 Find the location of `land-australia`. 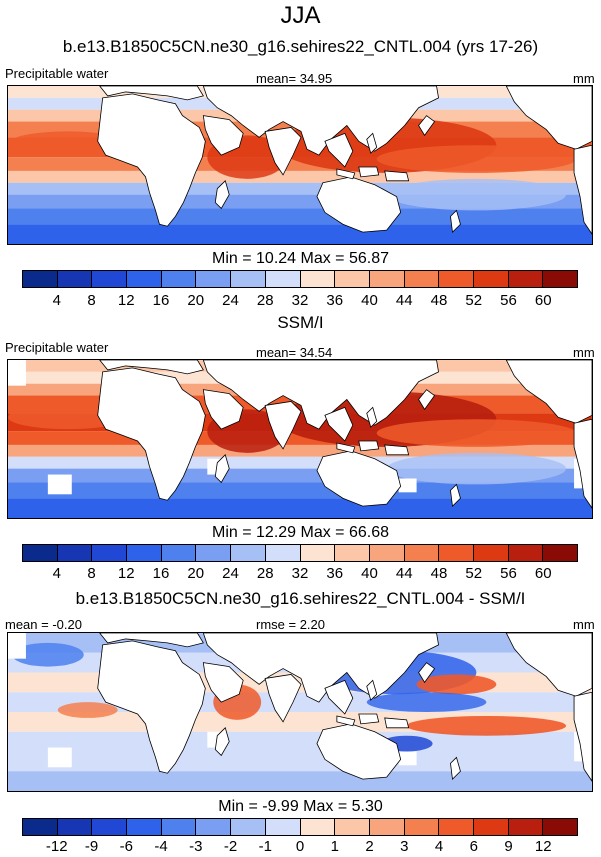

land-australia is located at coordinates (359, 204).